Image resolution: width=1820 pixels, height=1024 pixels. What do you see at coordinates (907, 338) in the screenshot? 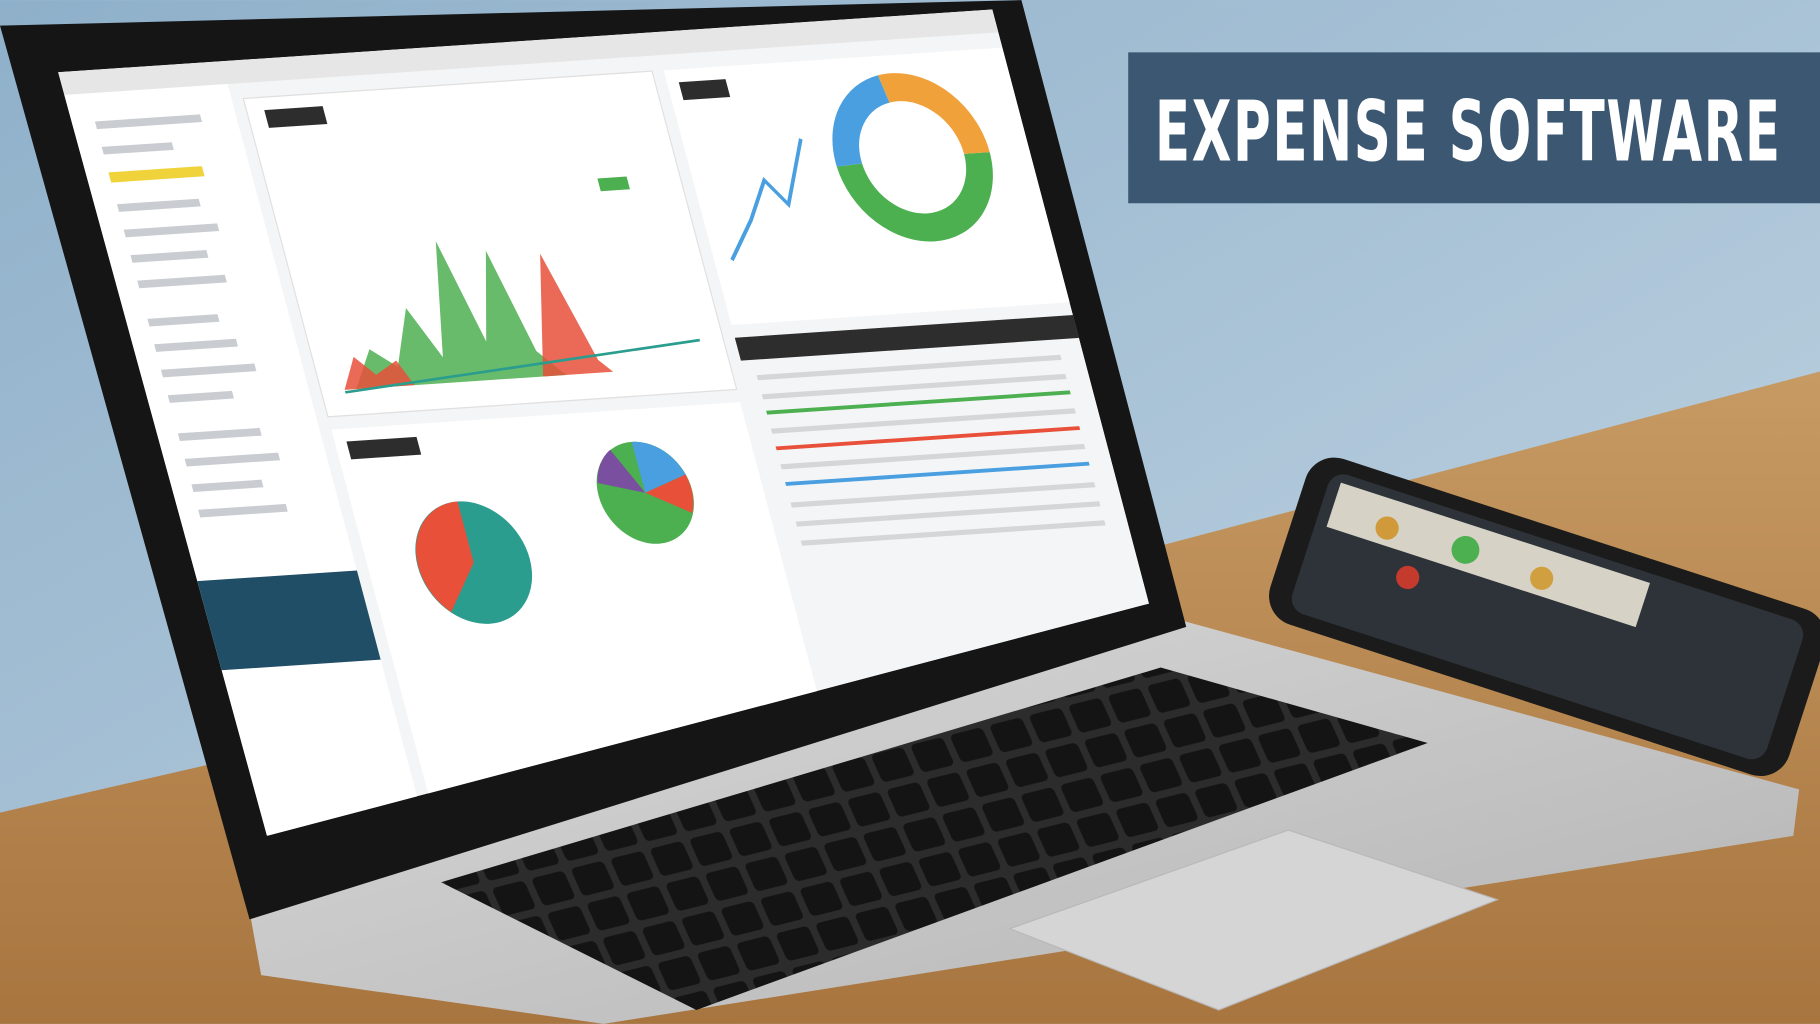
I see `expense-table-header` at bounding box center [907, 338].